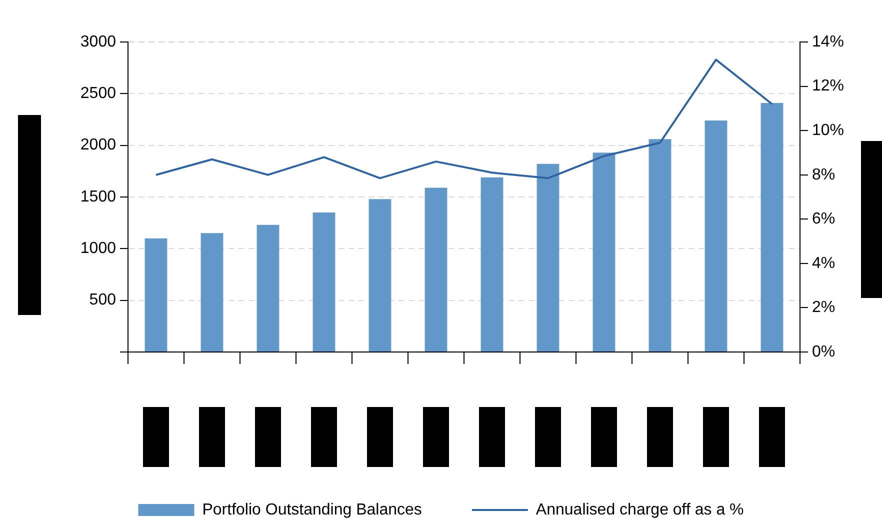  What do you see at coordinates (824, 263) in the screenshot?
I see `y2-tick-label: 4%` at bounding box center [824, 263].